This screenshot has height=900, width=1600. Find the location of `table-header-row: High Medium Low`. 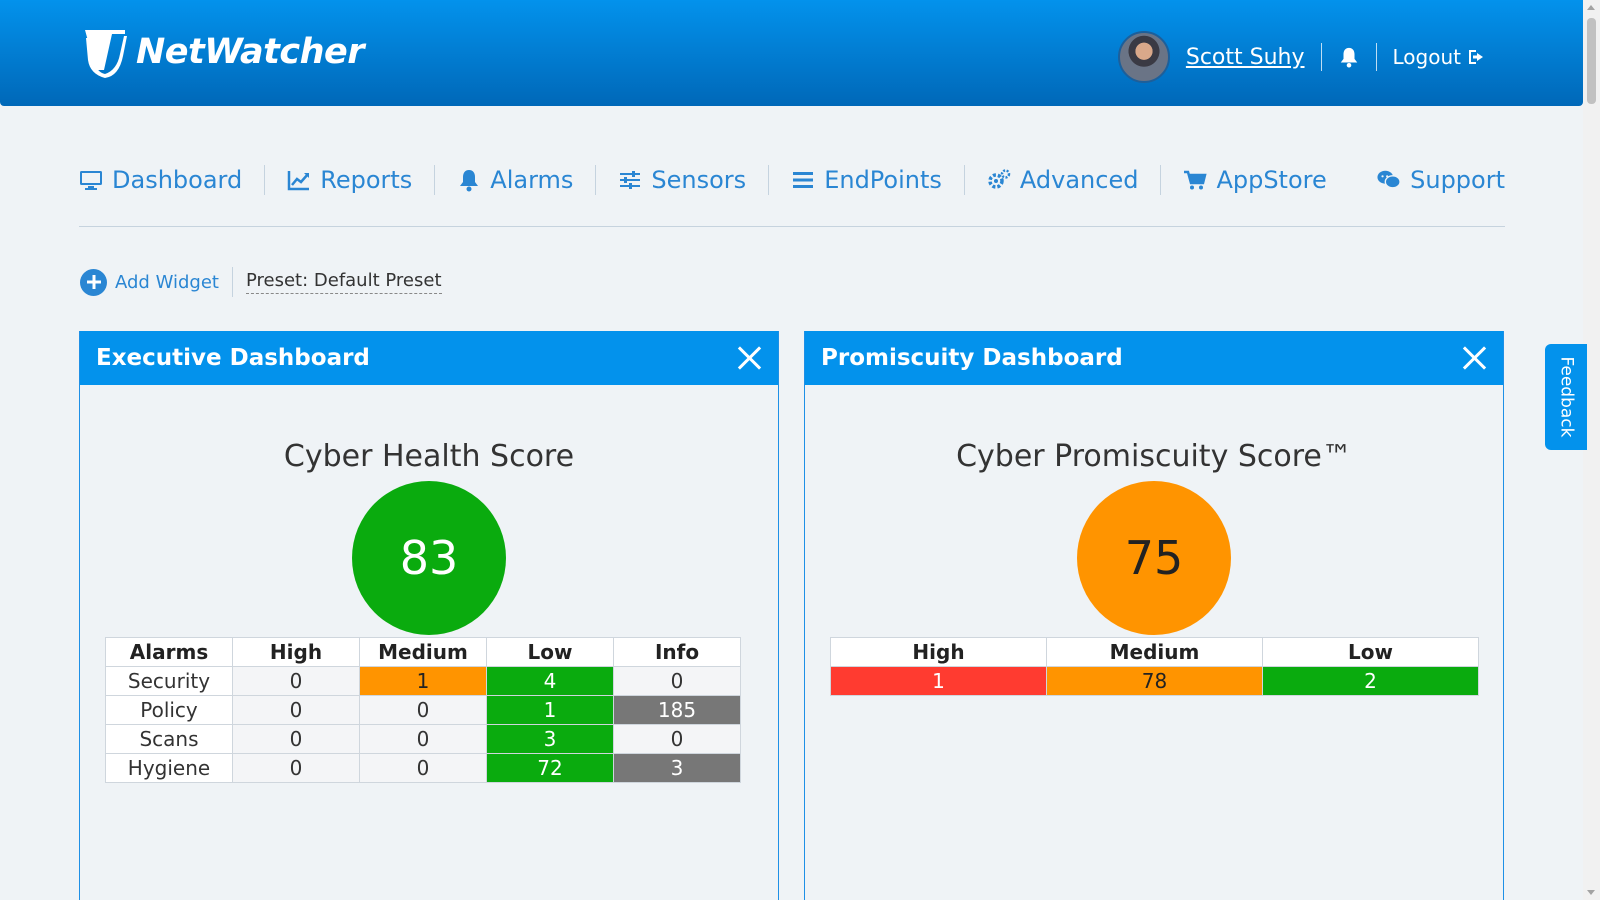

table-header-row: High Medium Low is located at coordinates (1154, 652).